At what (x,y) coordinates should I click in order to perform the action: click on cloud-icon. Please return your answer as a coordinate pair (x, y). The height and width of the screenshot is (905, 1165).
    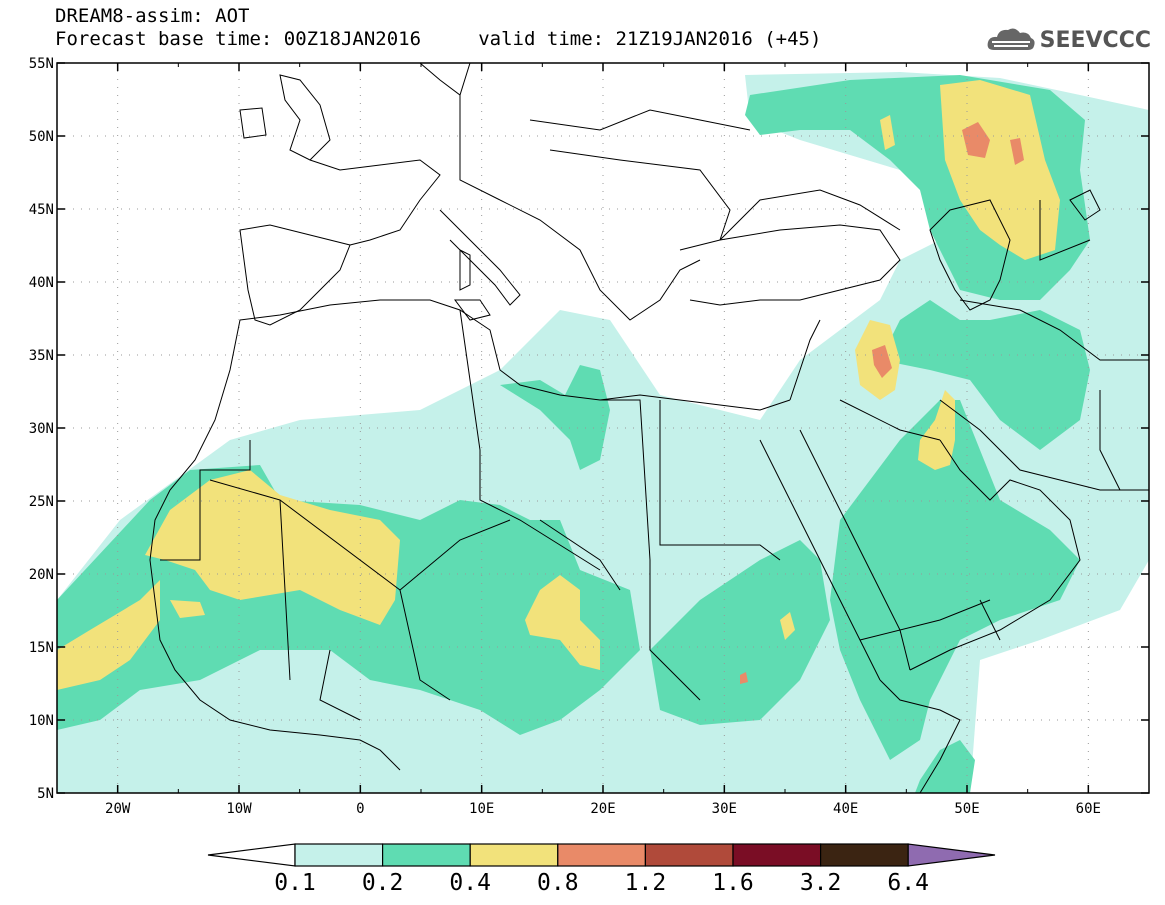
    Looking at the image, I should click on (1011, 39).